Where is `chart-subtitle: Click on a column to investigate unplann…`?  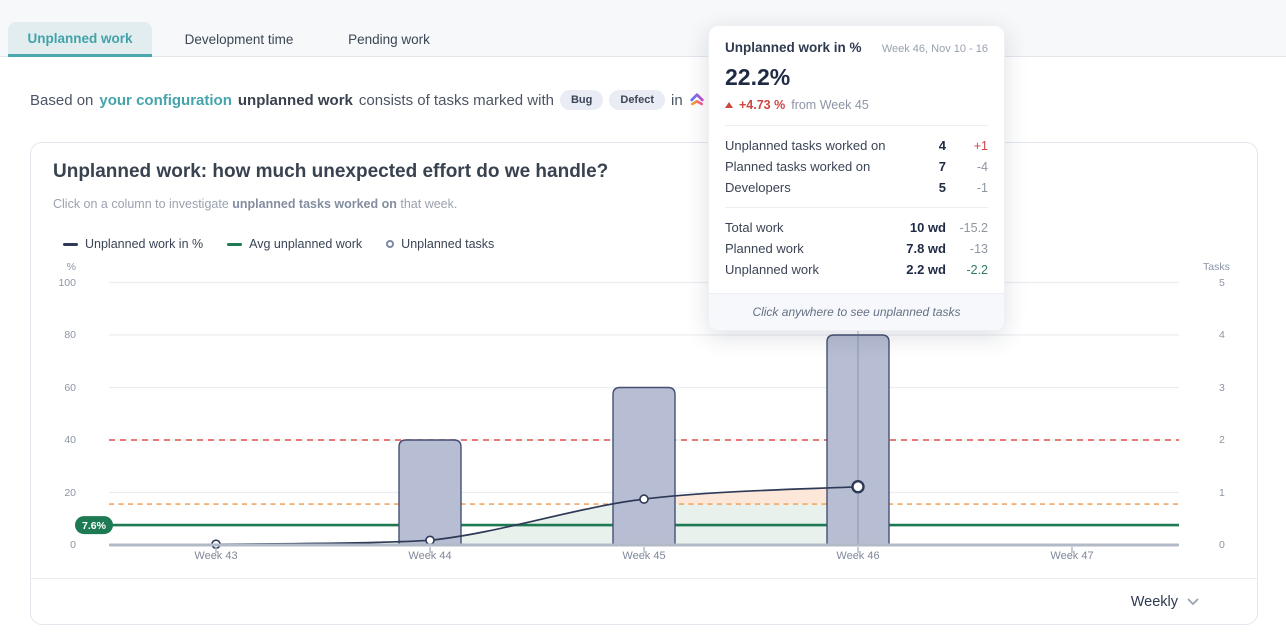 chart-subtitle: Click on a column to investigate unplann… is located at coordinates (255, 204).